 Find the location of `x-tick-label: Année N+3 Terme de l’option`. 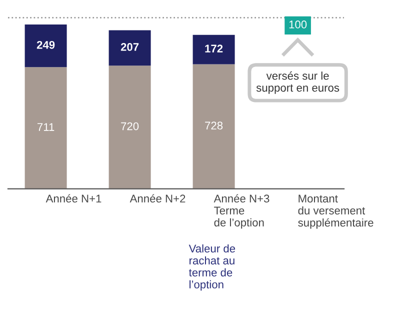

x-tick-label: Année N+3 Terme de l’option is located at coordinates (242, 211).